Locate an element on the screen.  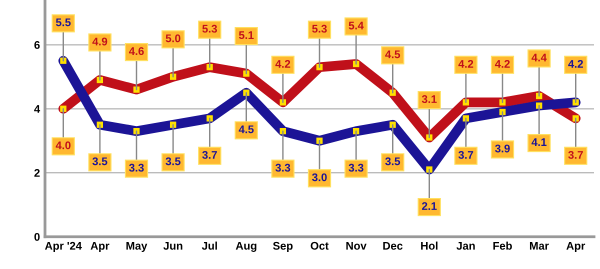
x-tick-label: Nov is located at coordinates (356, 246).